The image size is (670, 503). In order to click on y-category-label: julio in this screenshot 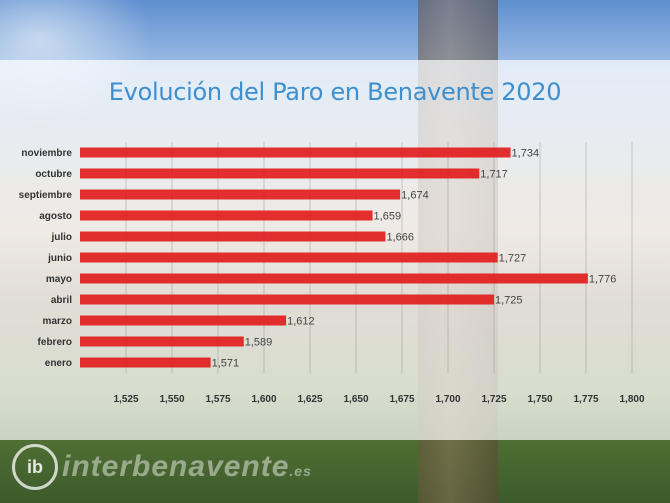, I will do `click(61, 237)`.